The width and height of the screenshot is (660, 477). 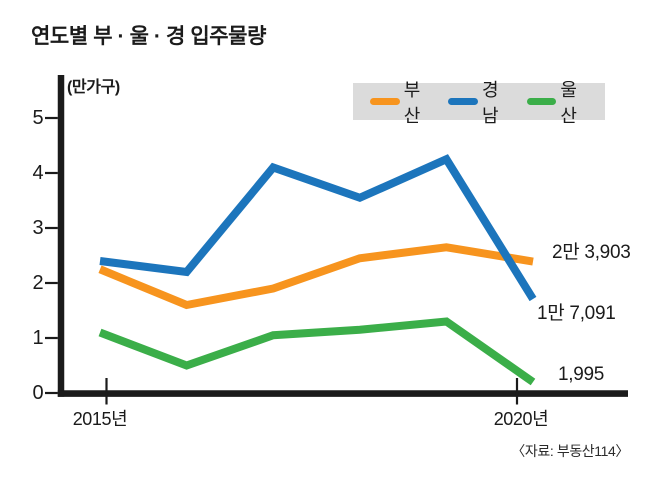 I want to click on gyeongnam-line-swatch-icon, so click(x=463, y=101).